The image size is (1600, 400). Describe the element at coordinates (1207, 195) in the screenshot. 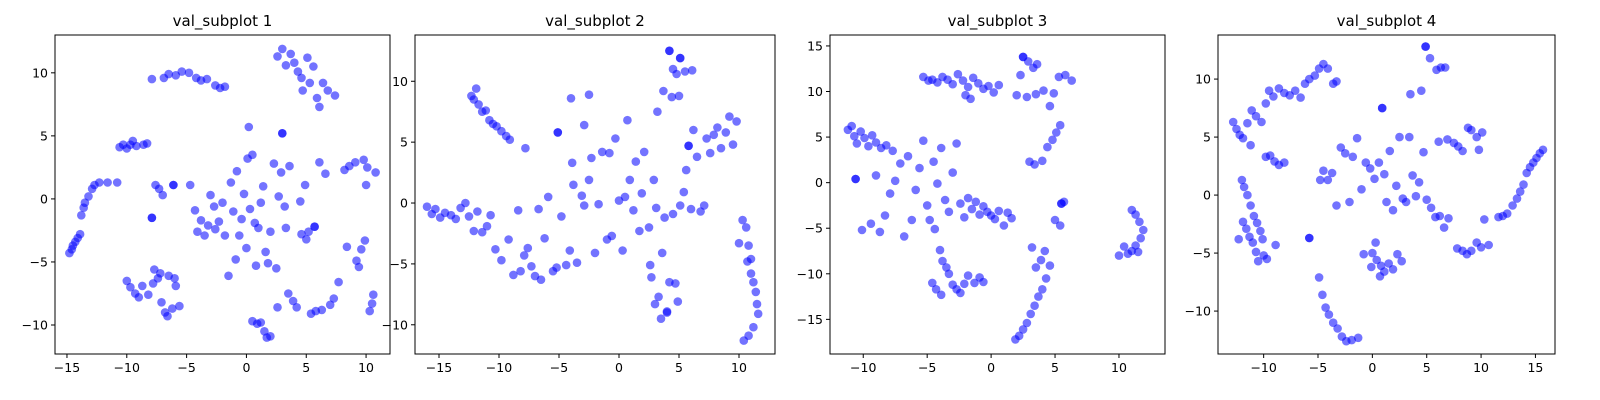

I see `y-tick-label: 0` at that location.